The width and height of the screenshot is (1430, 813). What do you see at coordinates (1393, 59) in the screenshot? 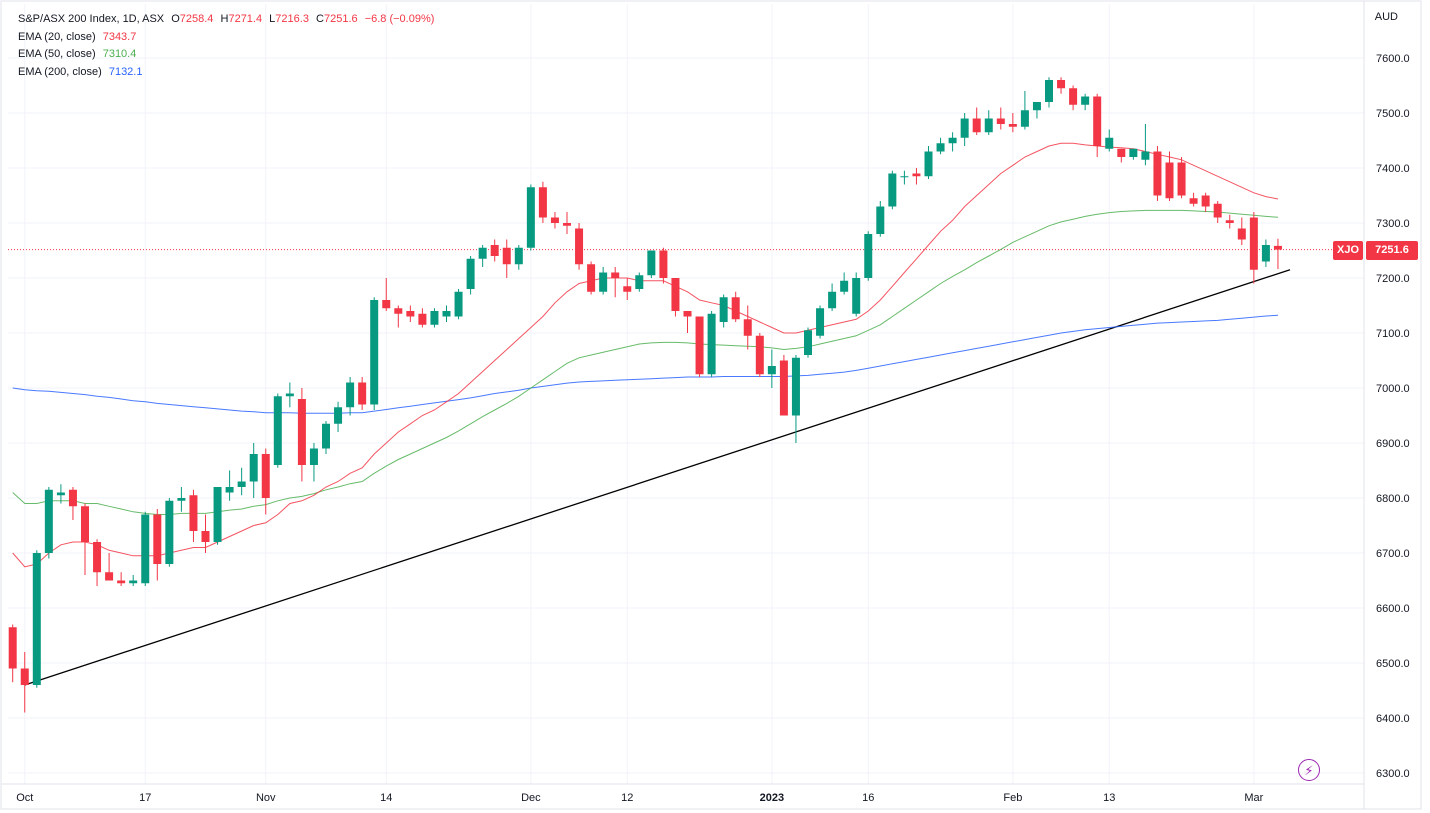
I see `y-axis-tick-label: 7600.0` at bounding box center [1393, 59].